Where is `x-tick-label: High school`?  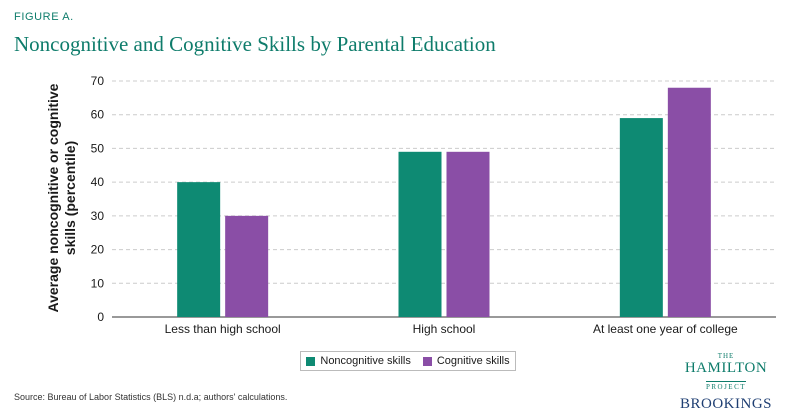
x-tick-label: High school is located at coordinates (444, 329).